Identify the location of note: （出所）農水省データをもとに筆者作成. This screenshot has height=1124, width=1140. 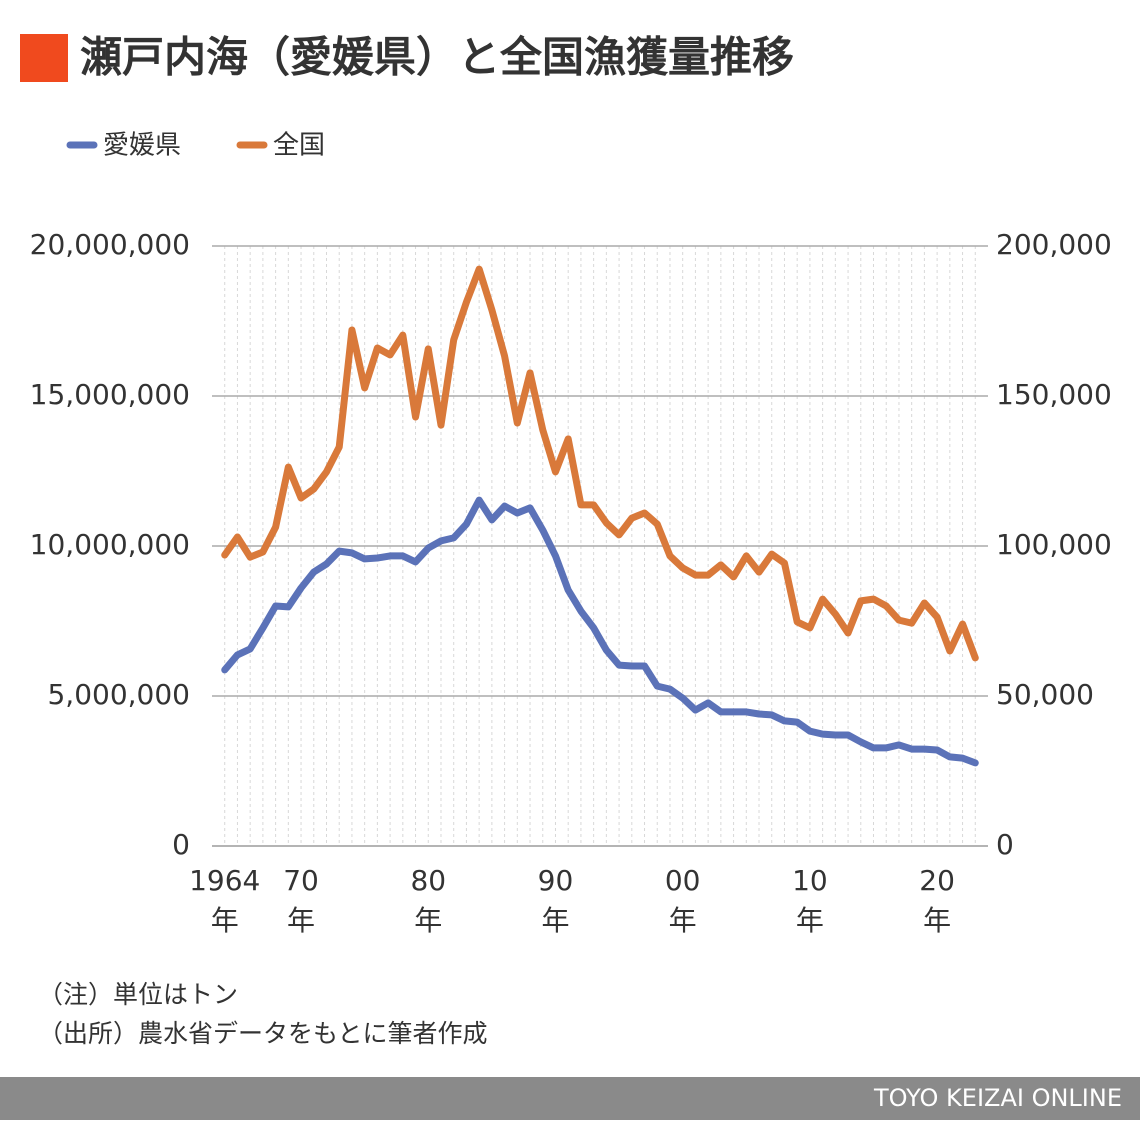
(263, 1033).